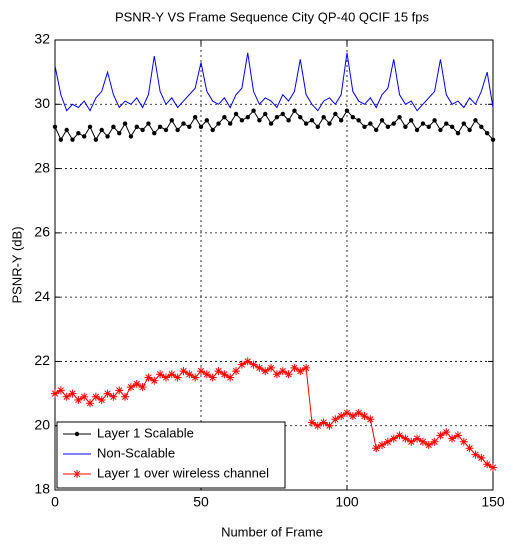 This screenshot has height=549, width=510. I want to click on legend-box, so click(171, 455).